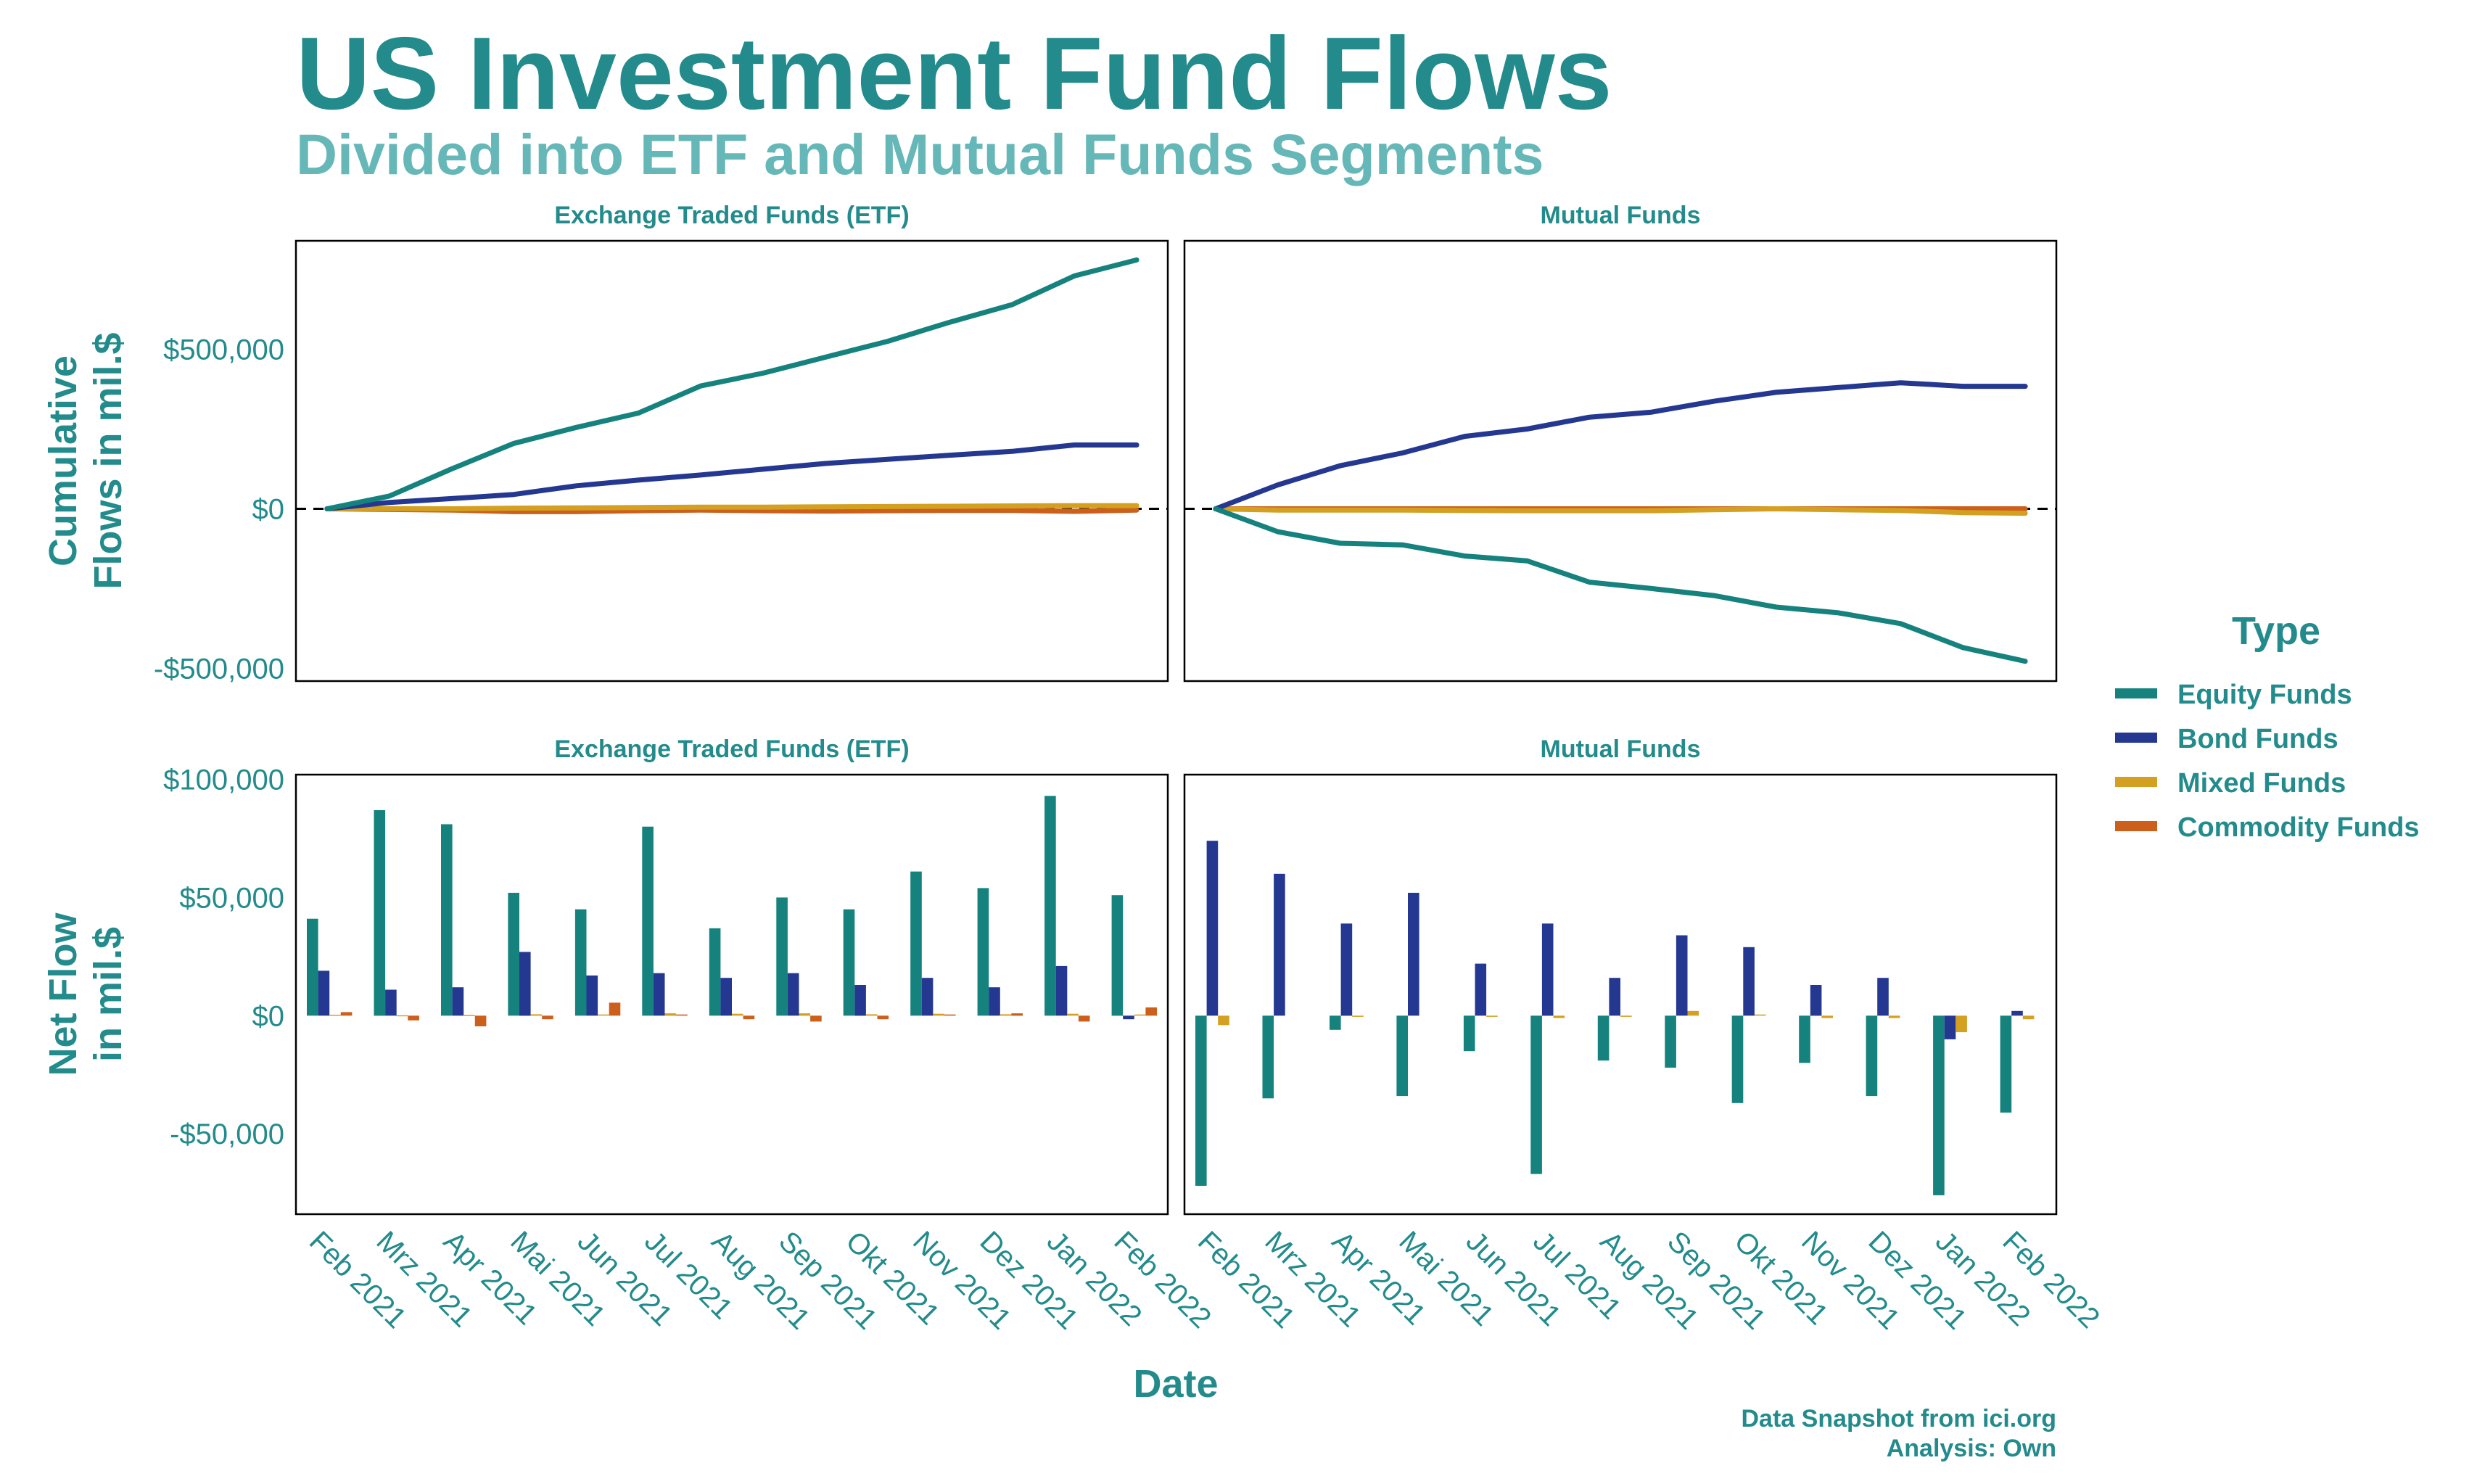 This screenshot has width=2485, height=1484. What do you see at coordinates (63, 460) in the screenshot?
I see `y-axis-title: Cumulative` at bounding box center [63, 460].